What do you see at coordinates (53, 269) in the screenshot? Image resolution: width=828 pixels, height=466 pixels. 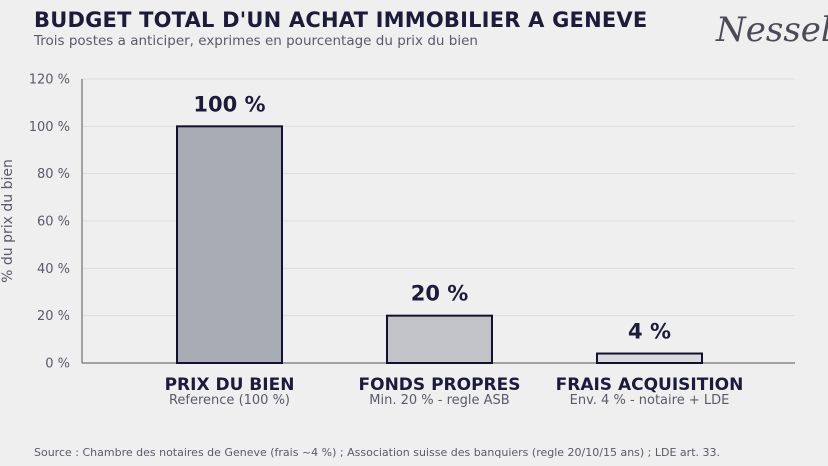 I see `y-tick-label: 40 %` at bounding box center [53, 269].